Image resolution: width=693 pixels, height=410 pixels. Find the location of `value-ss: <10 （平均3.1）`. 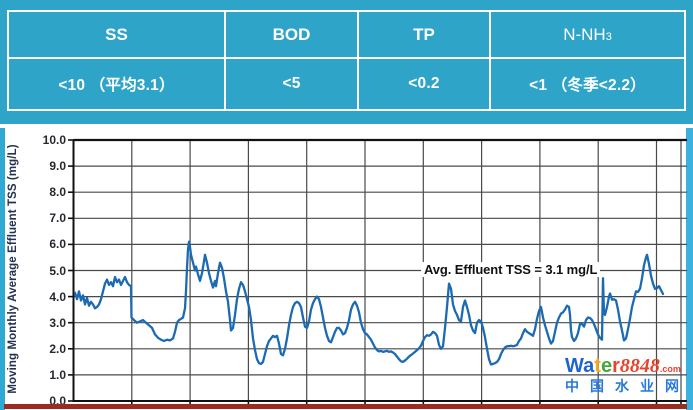

value-ss: <10 （平均3.1） is located at coordinates (117, 84).